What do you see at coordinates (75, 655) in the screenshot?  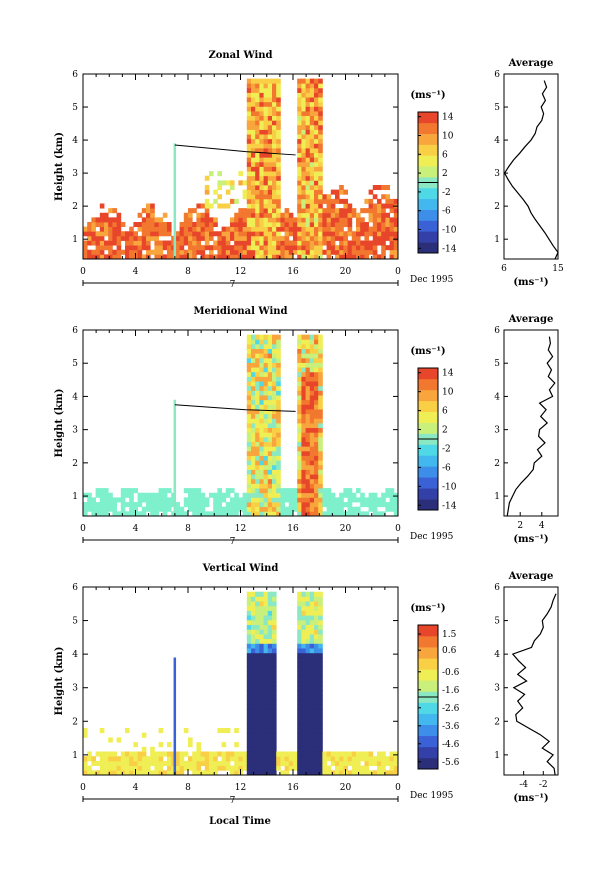 I see `y-tick-label: 4` at bounding box center [75, 655].